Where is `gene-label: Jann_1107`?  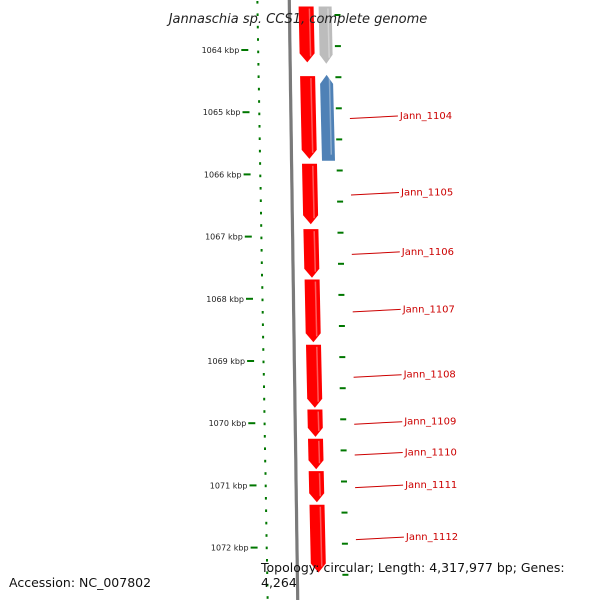 gene-label: Jann_1107 is located at coordinates (428, 309).